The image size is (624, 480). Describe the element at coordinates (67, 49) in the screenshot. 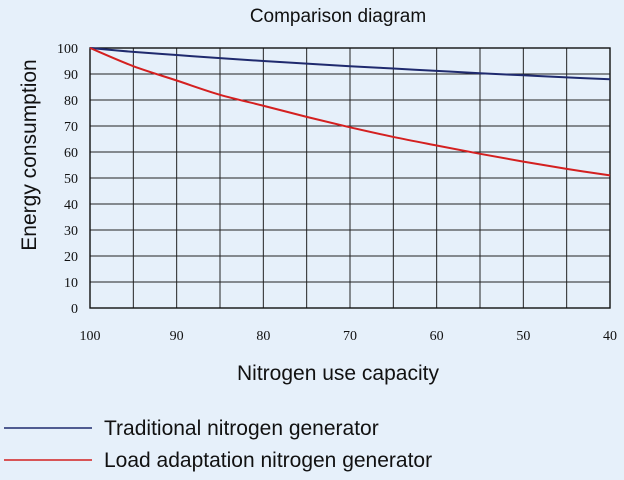

I see `y-tick-label: 100` at that location.